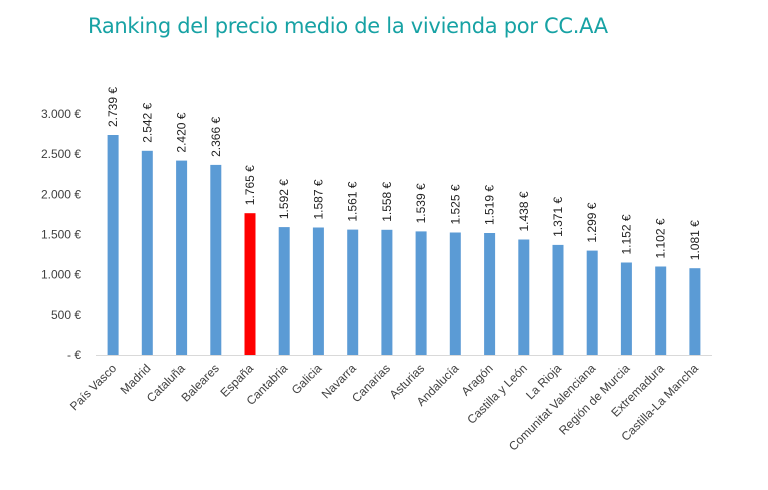 This screenshot has height=490, width=768. What do you see at coordinates (695, 240) in the screenshot?
I see `data-label: 1.081 €` at bounding box center [695, 240].